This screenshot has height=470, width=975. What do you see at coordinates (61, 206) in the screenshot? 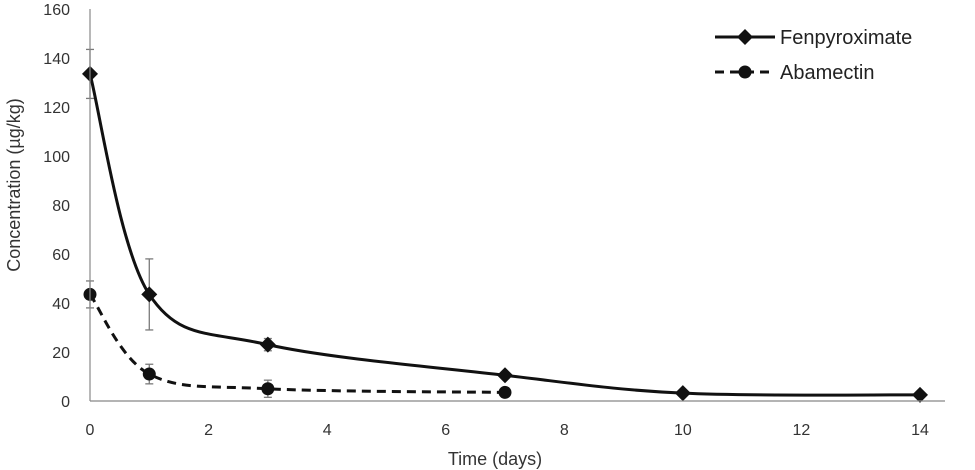
I see `y-tick-label: 80` at bounding box center [61, 206].